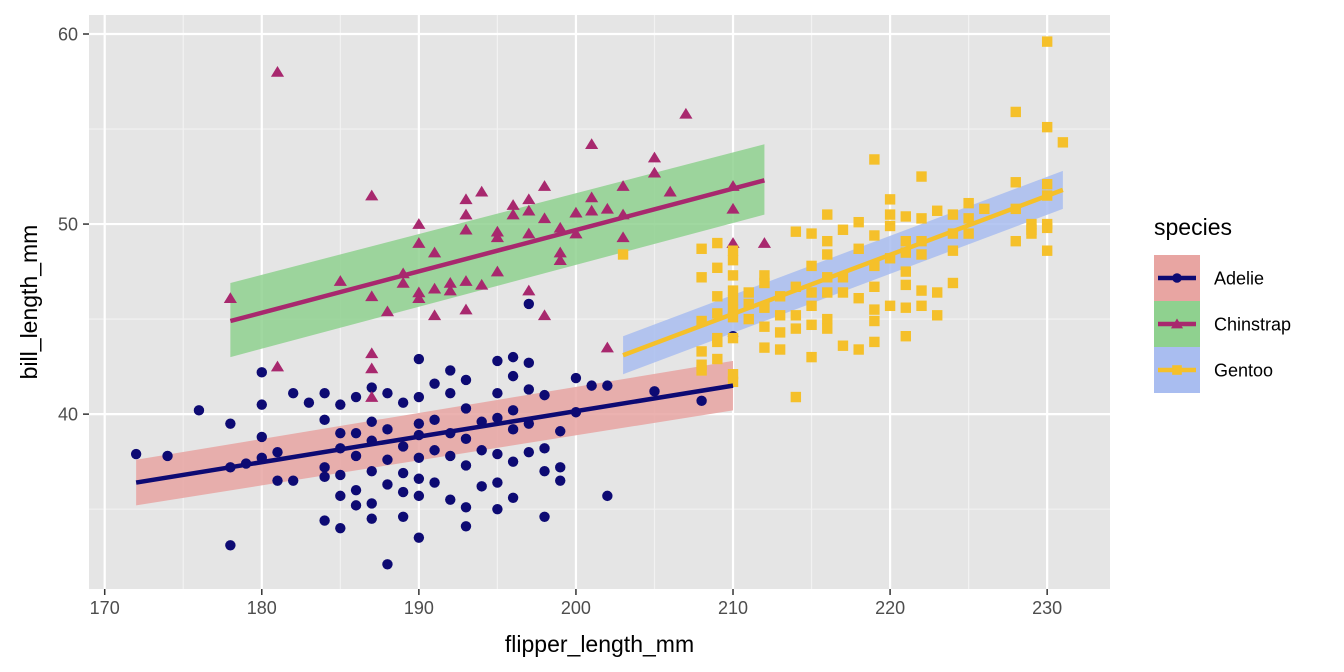  Describe the element at coordinates (1193, 227) in the screenshot. I see `legend-title: species` at that location.